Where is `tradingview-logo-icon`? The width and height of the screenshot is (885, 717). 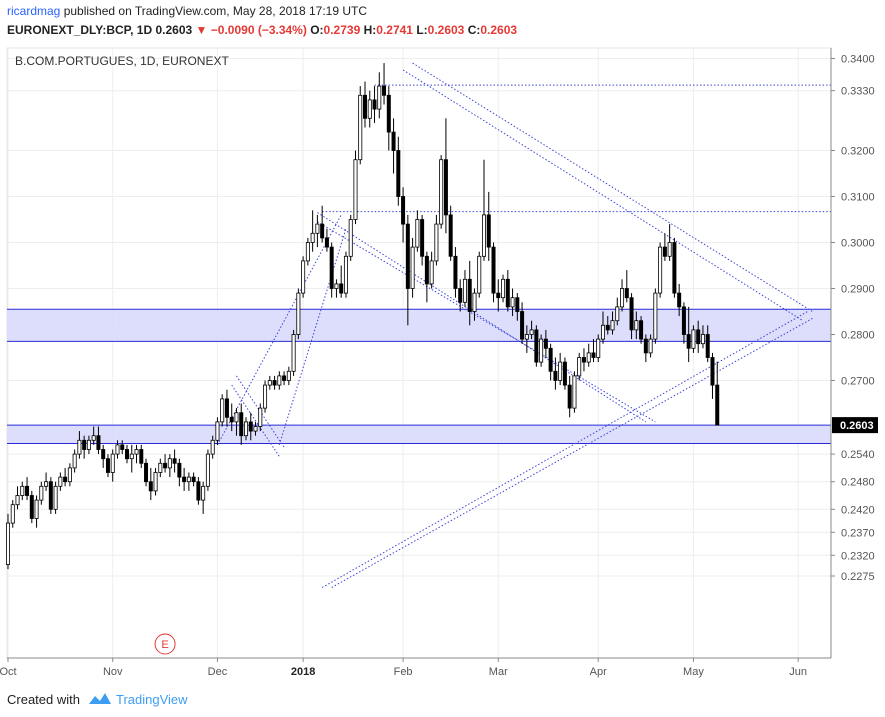
tradingview-logo-icon is located at coordinates (100, 699).